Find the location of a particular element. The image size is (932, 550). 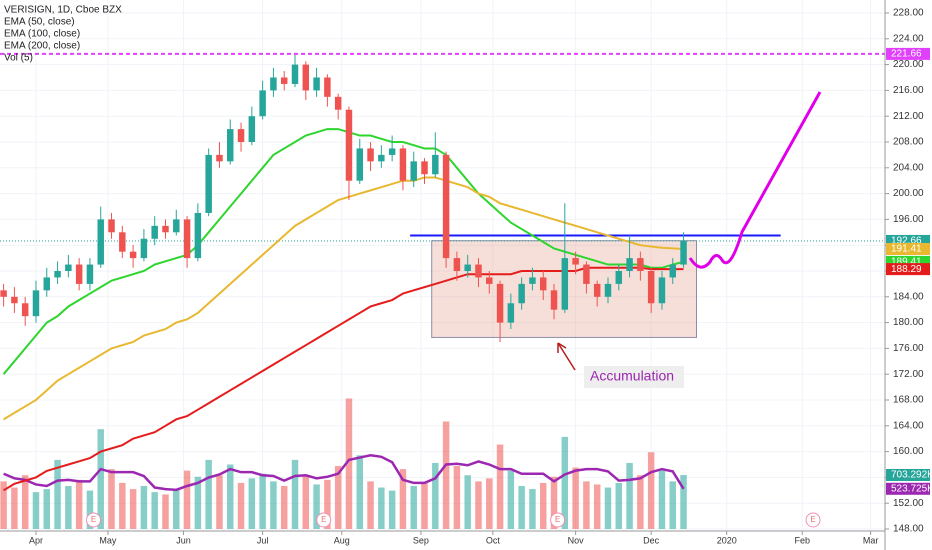

y-tick-label: 180.00 is located at coordinates (908, 322).